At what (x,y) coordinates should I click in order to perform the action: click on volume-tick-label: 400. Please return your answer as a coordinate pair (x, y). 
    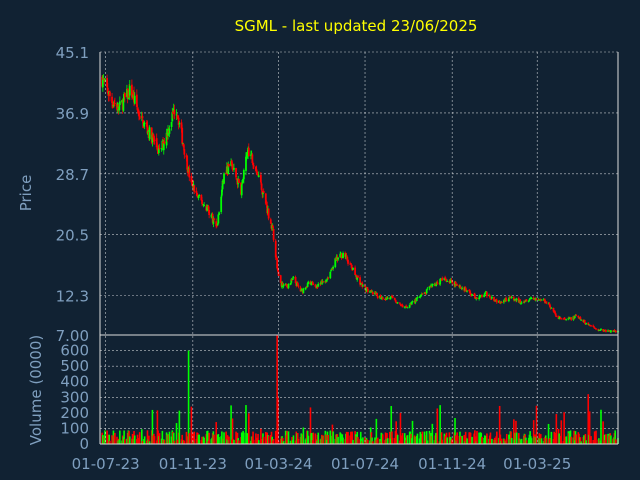
    Looking at the image, I should click on (74, 382).